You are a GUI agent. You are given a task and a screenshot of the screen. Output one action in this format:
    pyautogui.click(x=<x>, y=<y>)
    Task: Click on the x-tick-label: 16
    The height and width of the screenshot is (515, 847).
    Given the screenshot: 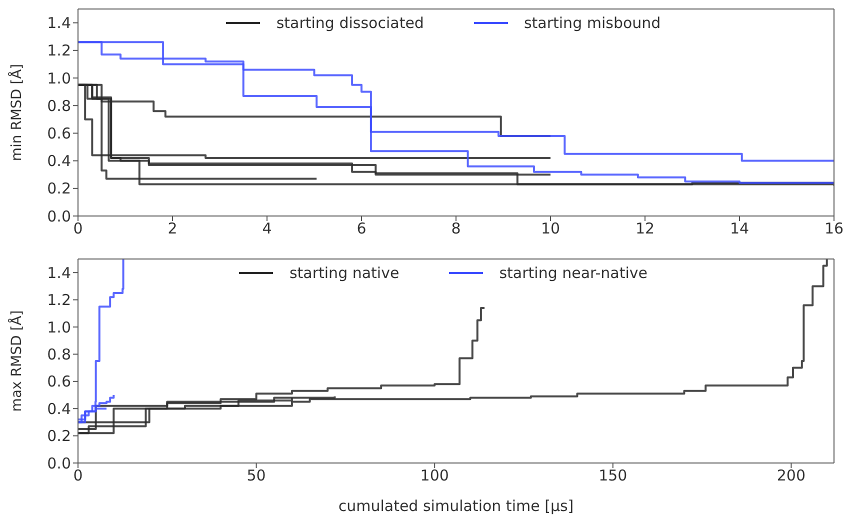 What is the action you would take?
    pyautogui.click(x=834, y=229)
    